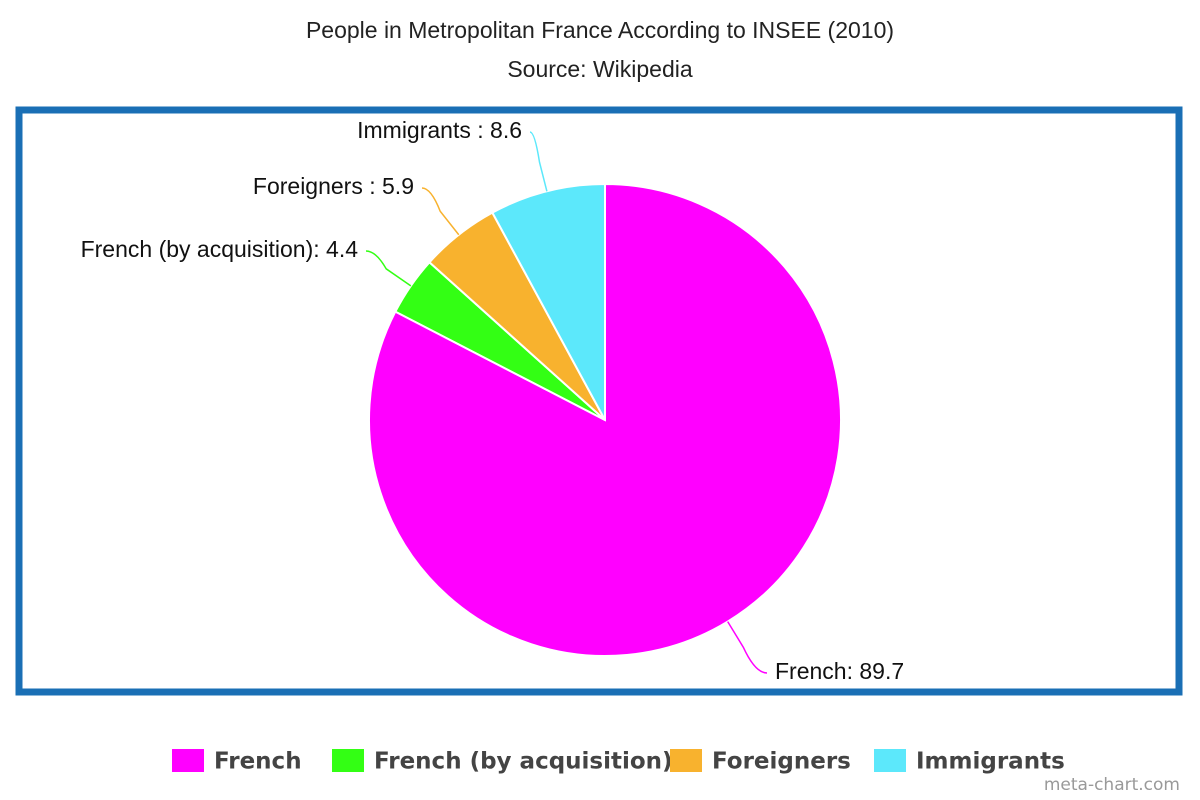 The image size is (1200, 800). What do you see at coordinates (220, 249) in the screenshot?
I see `data-label: French (by acquisition): 4.4` at bounding box center [220, 249].